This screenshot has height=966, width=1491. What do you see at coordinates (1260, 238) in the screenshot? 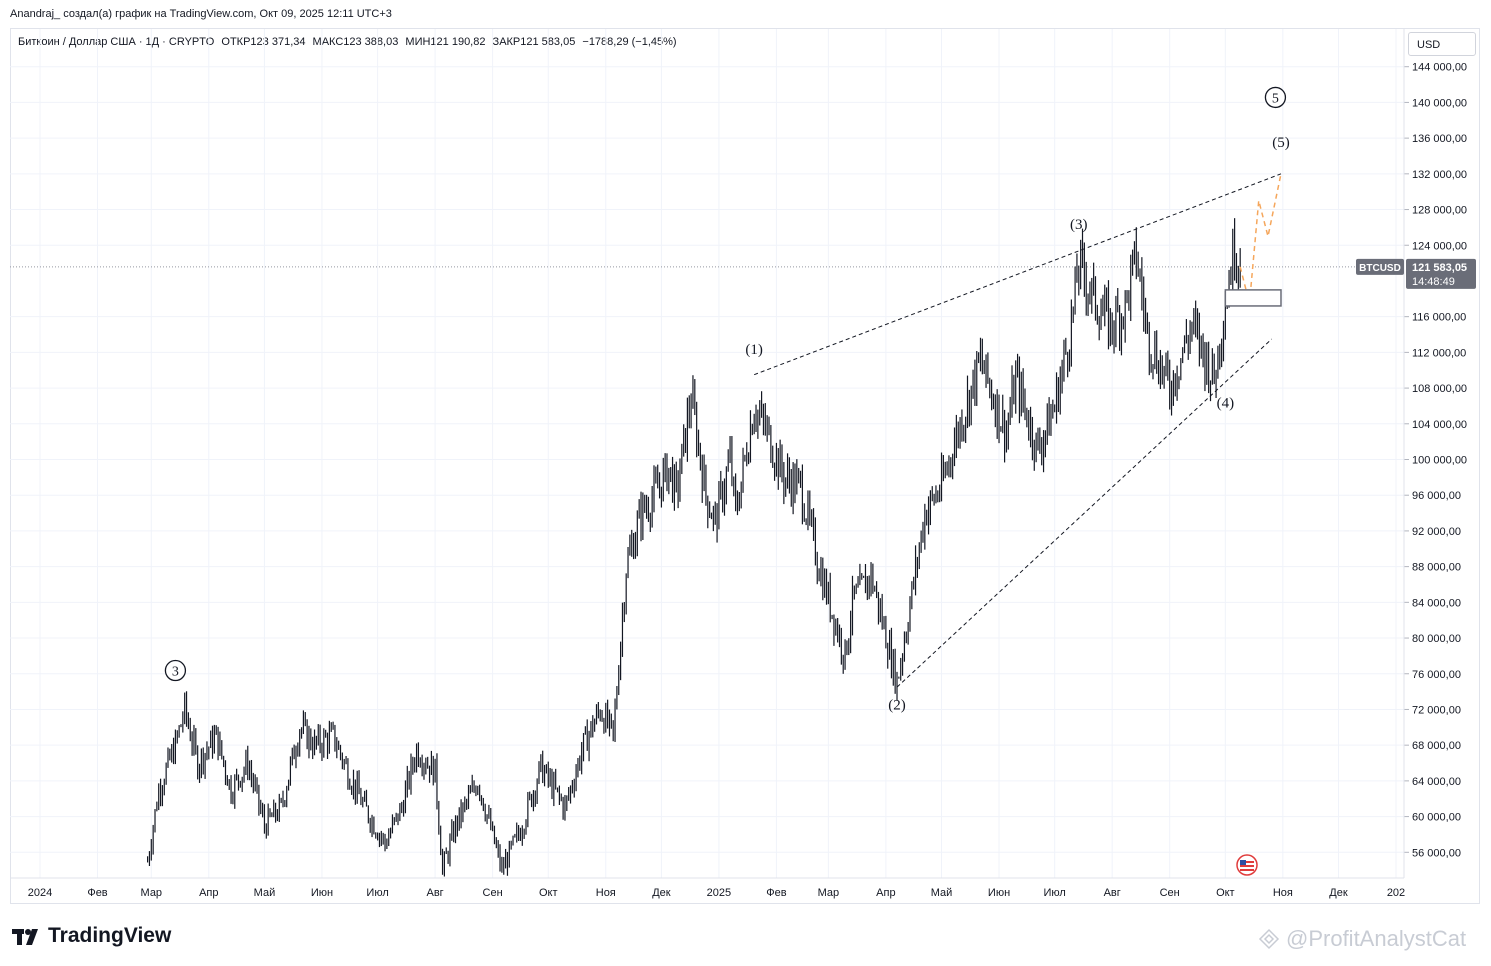
I see `projection-path` at bounding box center [1260, 238].